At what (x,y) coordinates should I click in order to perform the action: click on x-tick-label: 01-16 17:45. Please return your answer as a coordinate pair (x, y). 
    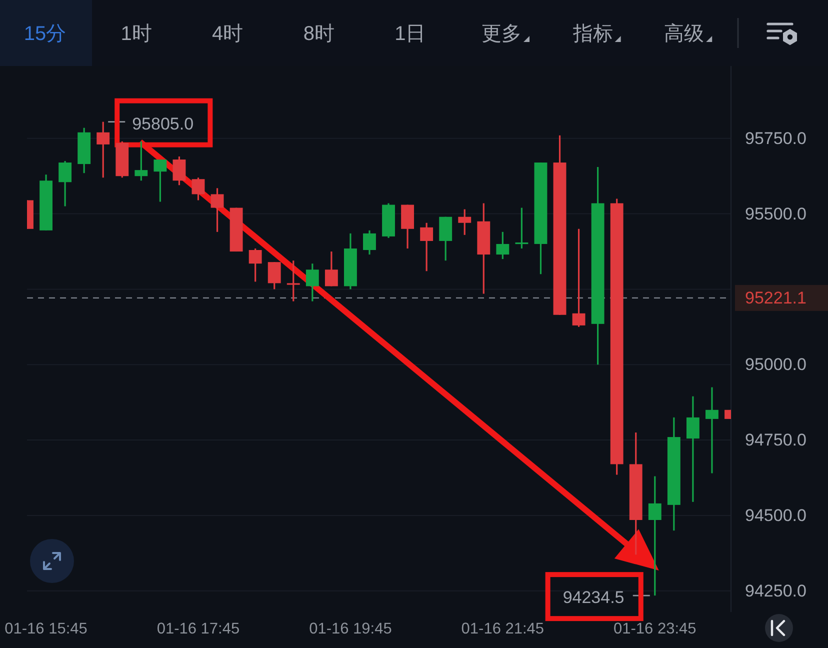
    Looking at the image, I should click on (198, 629).